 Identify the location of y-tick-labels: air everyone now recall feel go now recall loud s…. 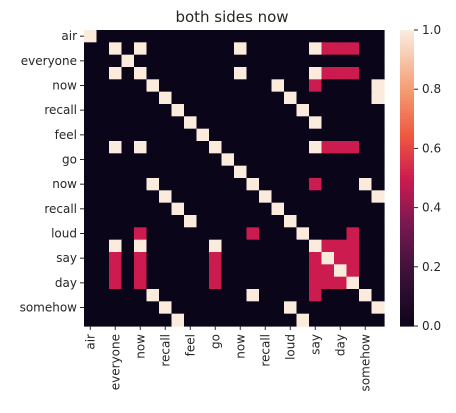
(52, 172).